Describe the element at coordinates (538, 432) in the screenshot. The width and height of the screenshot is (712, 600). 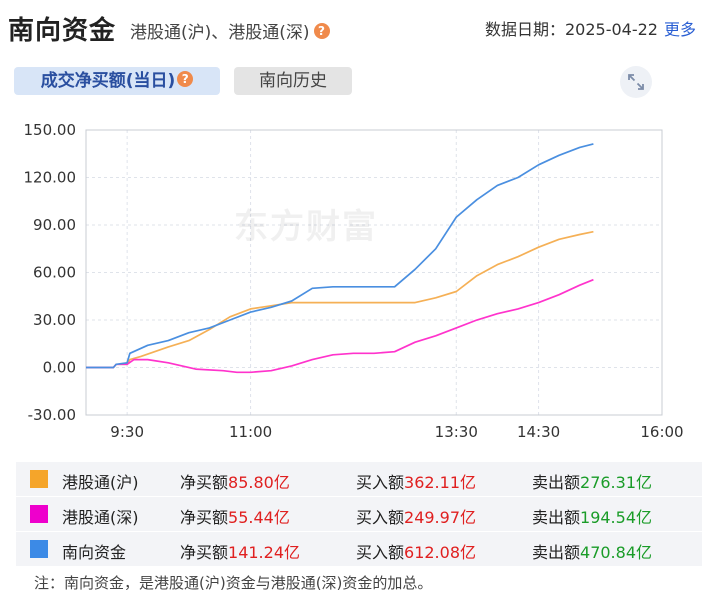
I see `x-tick-label: 14:30` at that location.